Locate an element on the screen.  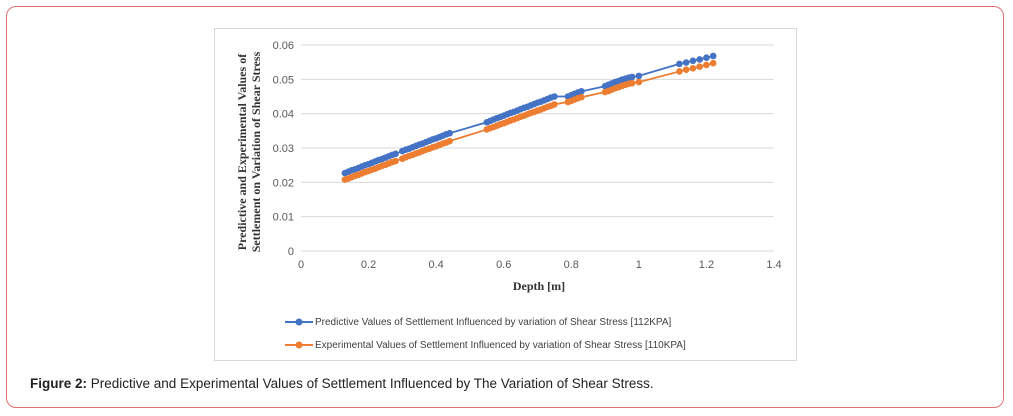
y-axis-ticks: 0 0.01 0.02 0.03 0.04 0.05 0.06 is located at coordinates (283, 149).